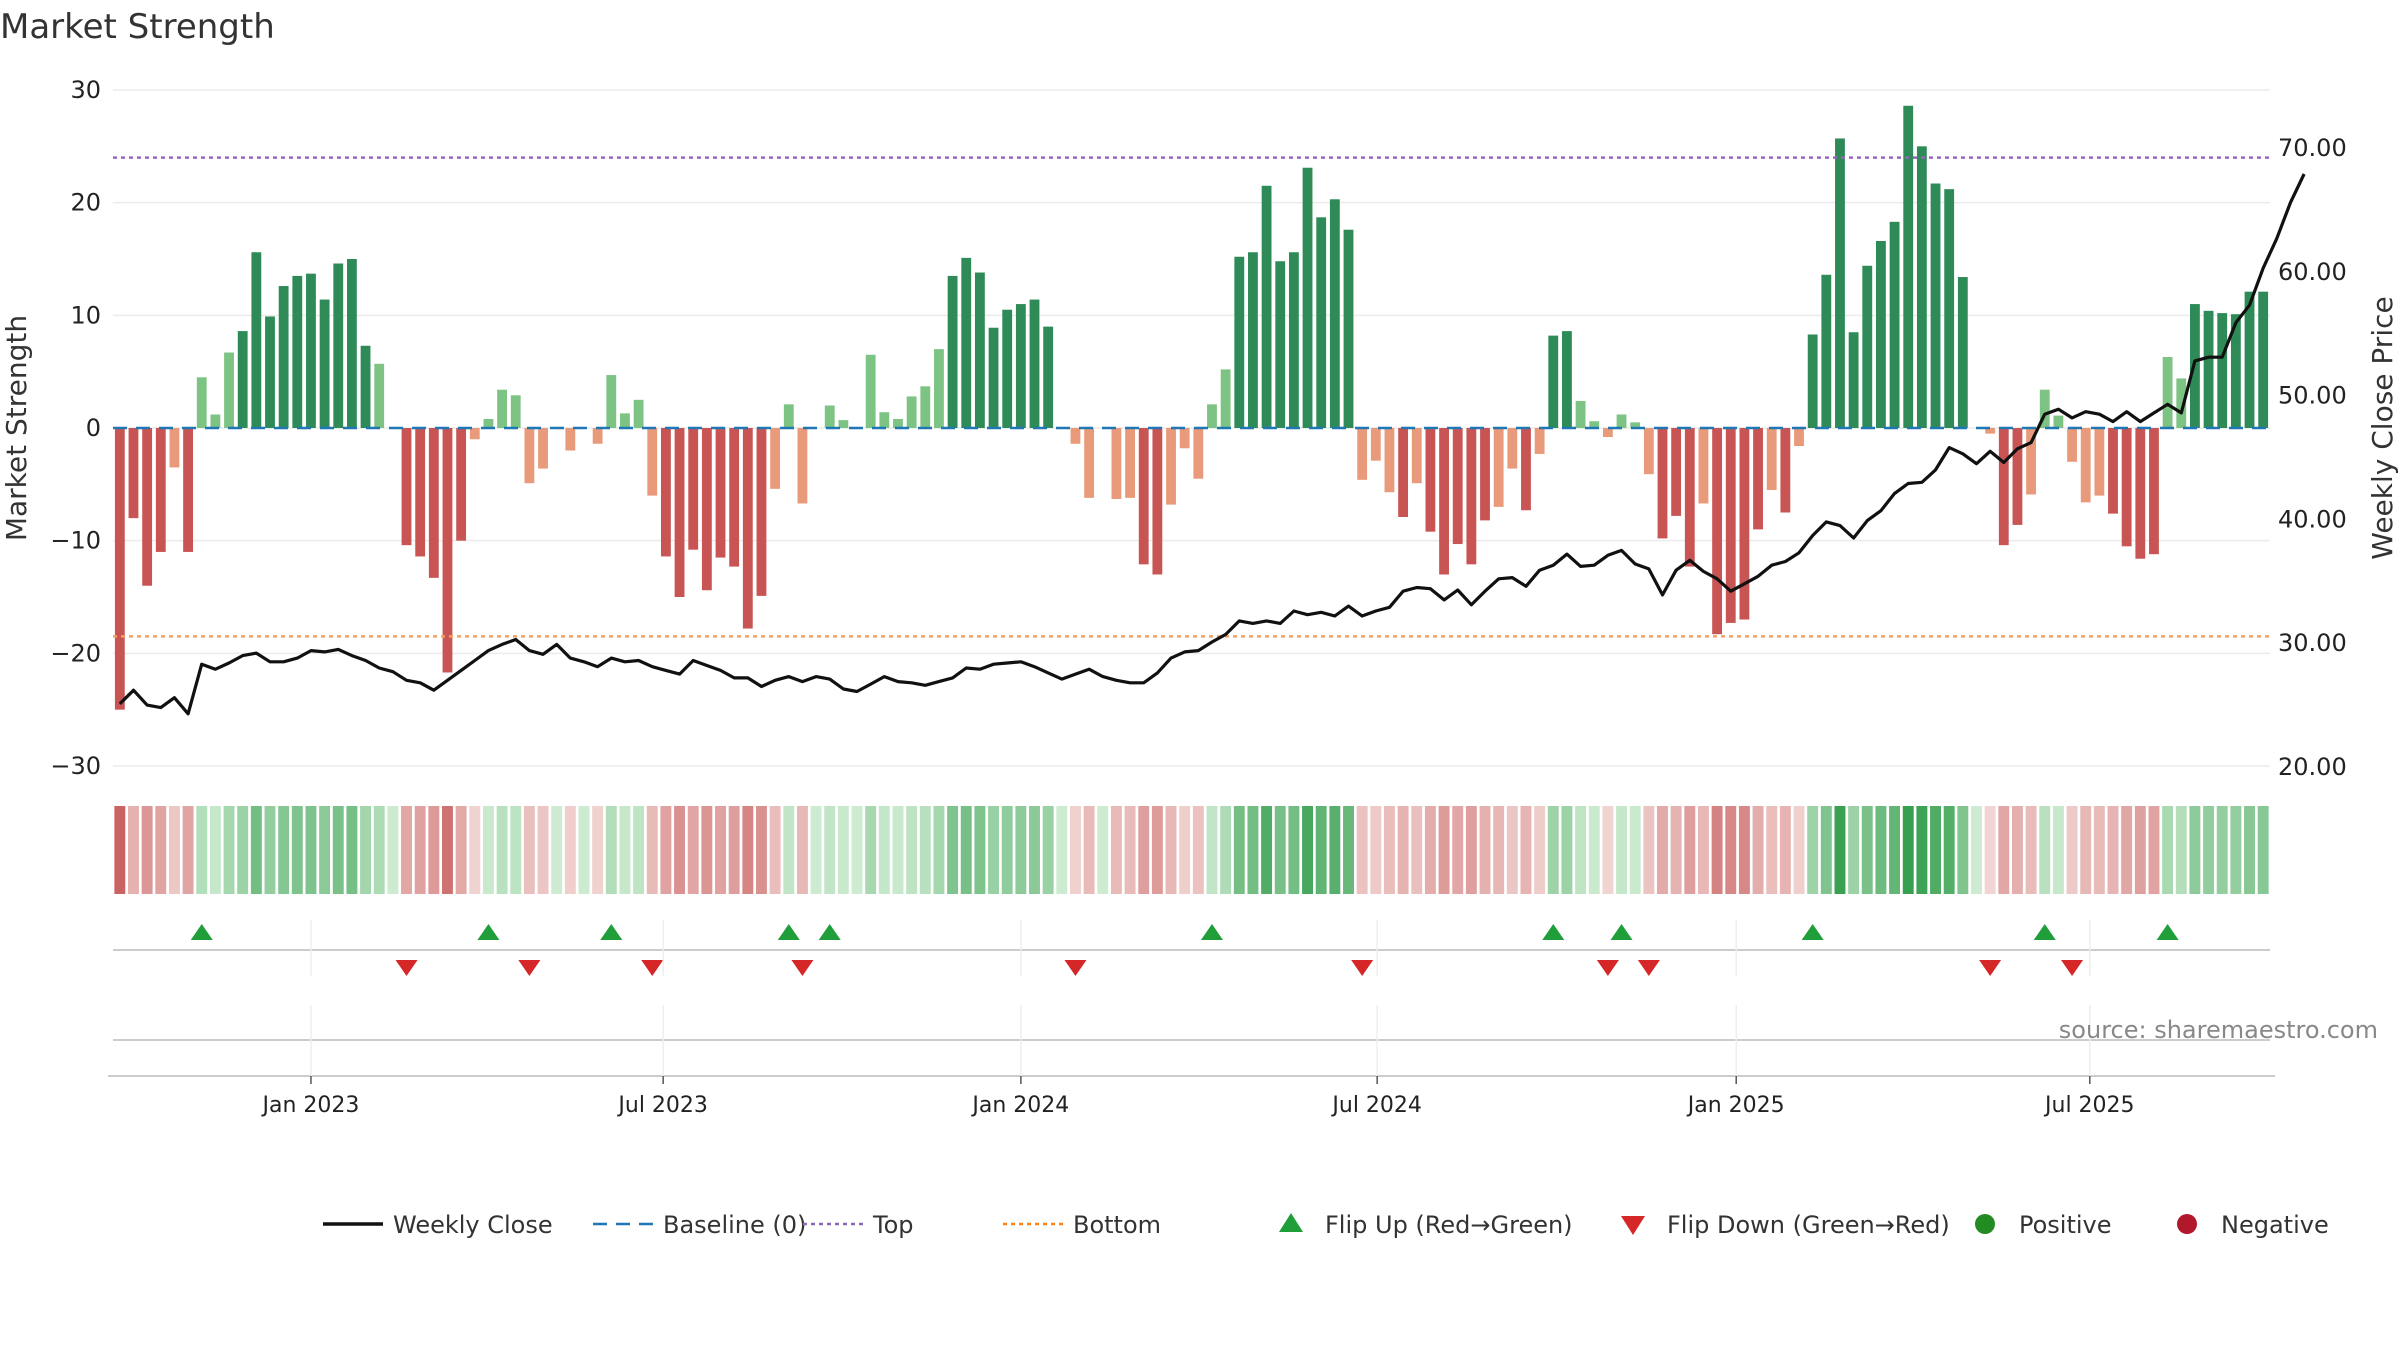  Describe the element at coordinates (137, 27) in the screenshot. I see `chart-title: Market Strength` at that location.